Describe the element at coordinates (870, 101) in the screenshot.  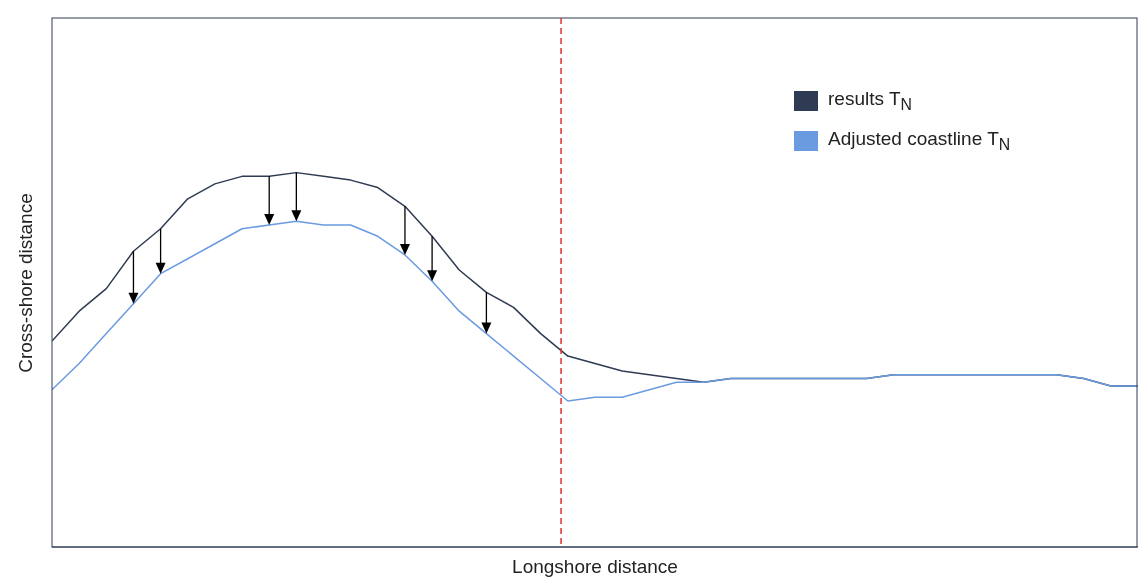
I see `legend-label: results T$_{N}$` at that location.